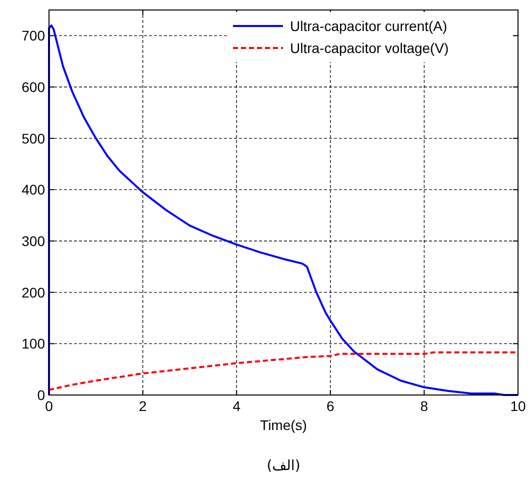 This screenshot has width=532, height=484. Describe the element at coordinates (518, 406) in the screenshot. I see `x-tick-label: 10` at that location.